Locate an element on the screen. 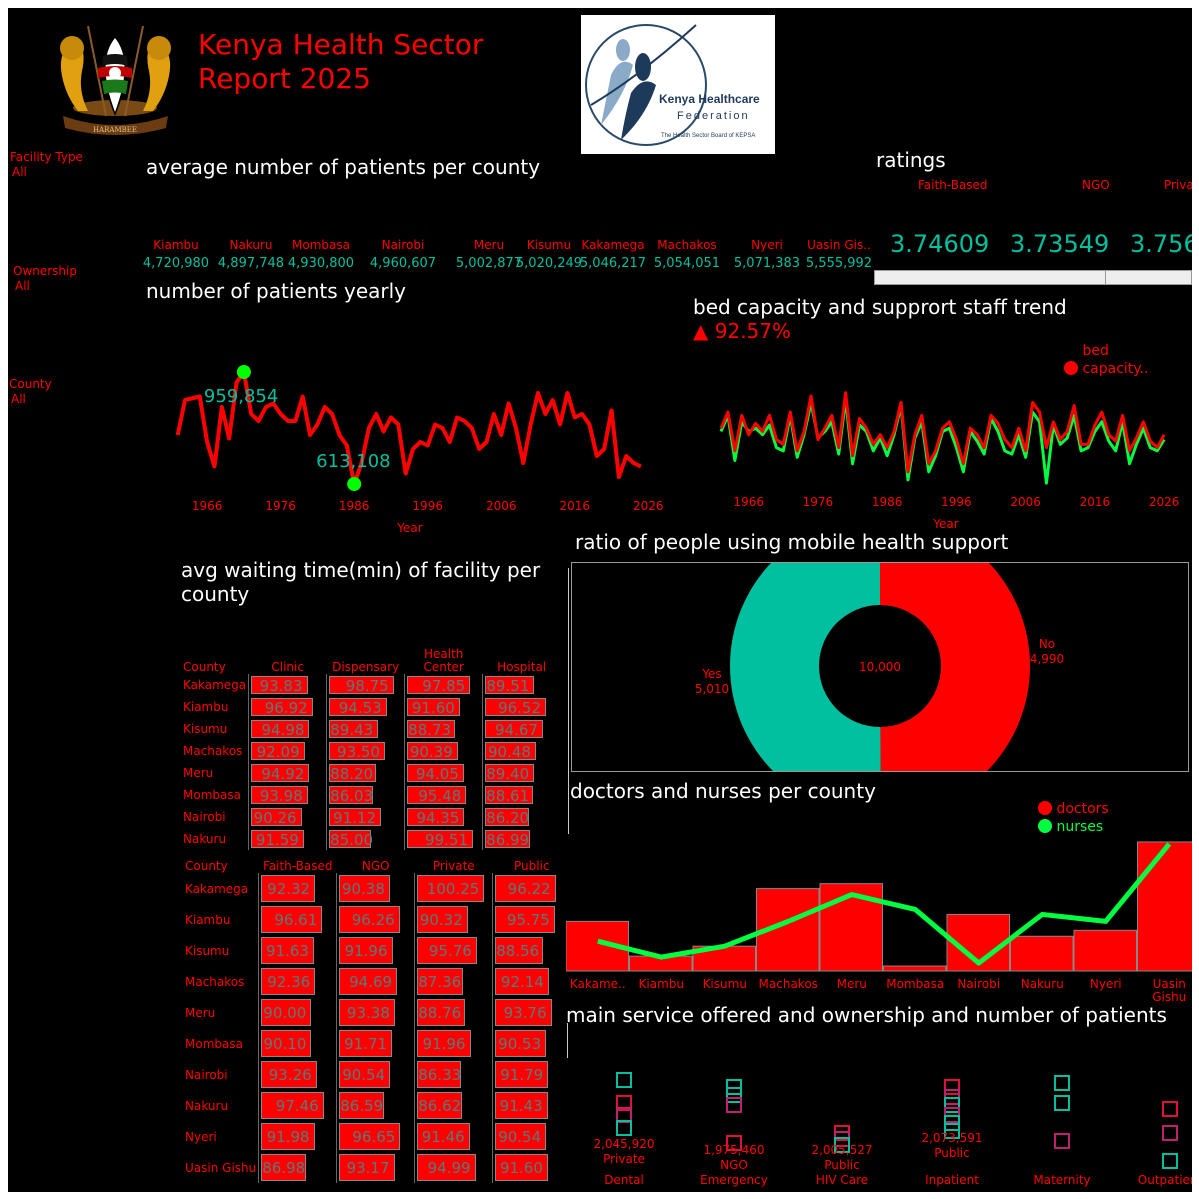  doctors-x-label-nakuru: Nakuru is located at coordinates (1042, 984).